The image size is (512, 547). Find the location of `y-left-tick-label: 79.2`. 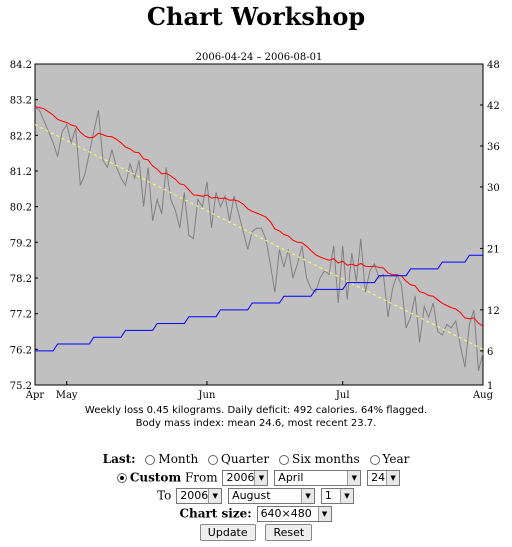

y-left-tick-label: 79.2 is located at coordinates (21, 243).